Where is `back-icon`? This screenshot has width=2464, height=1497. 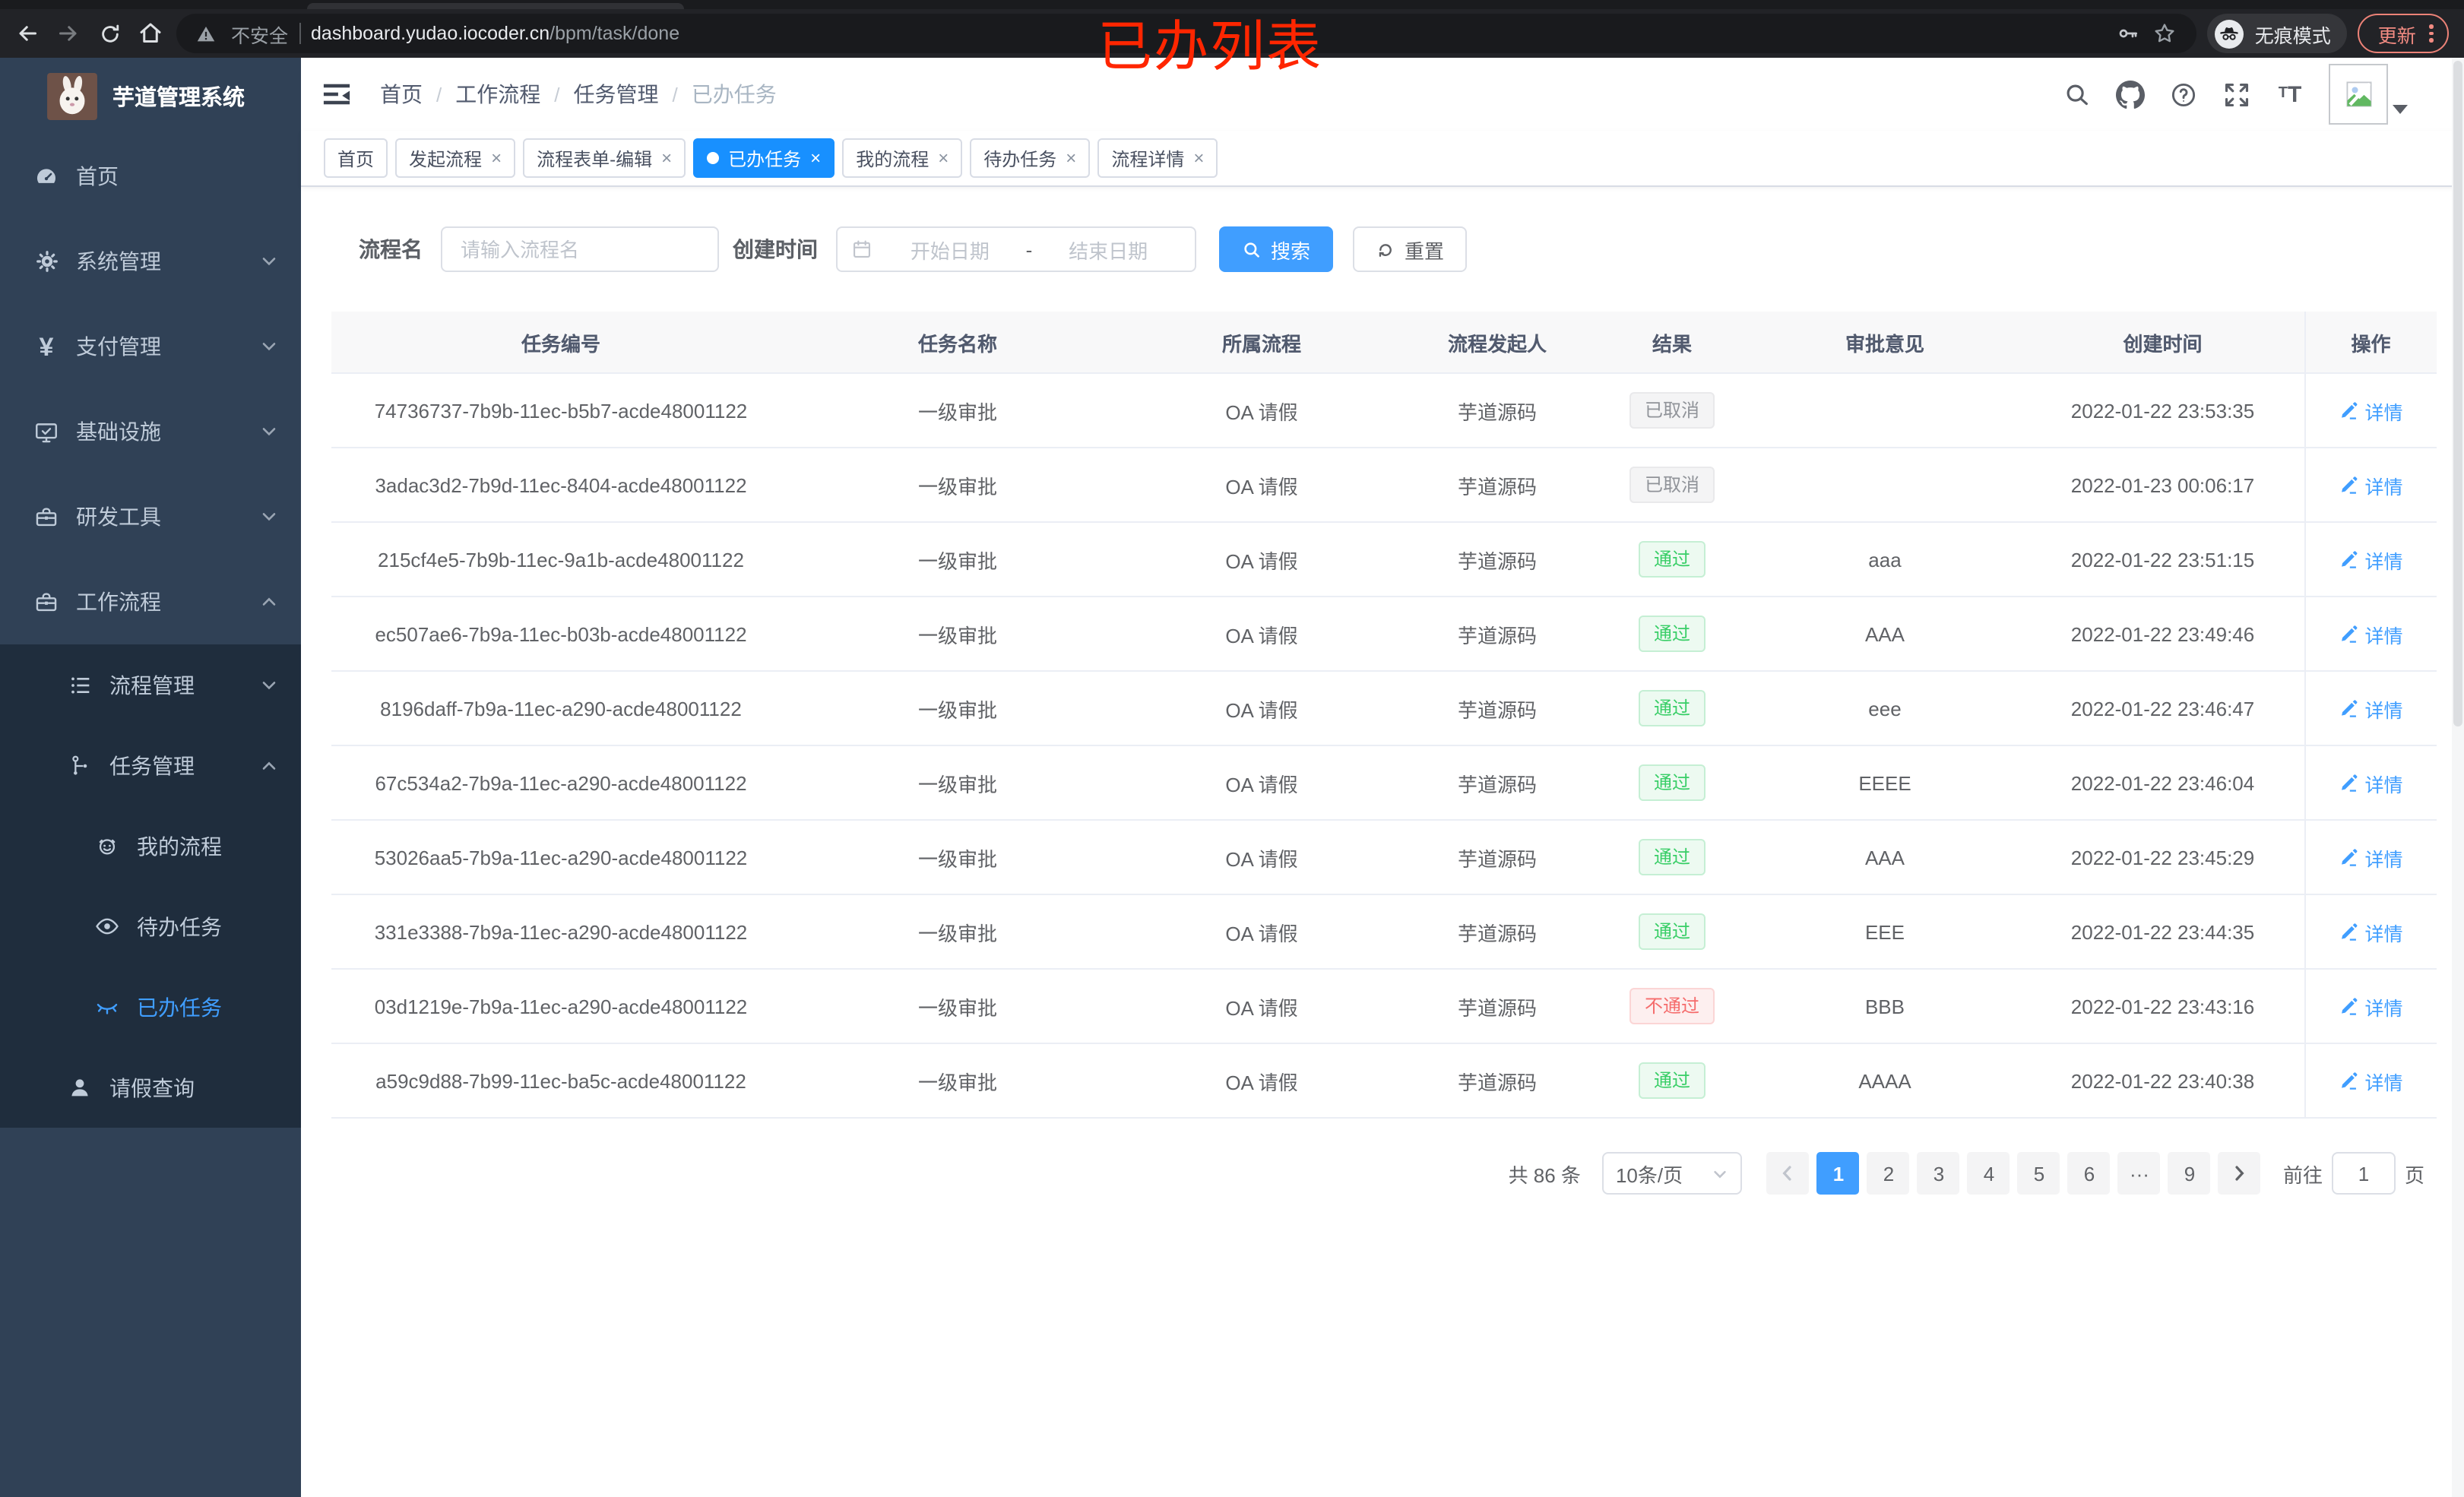 back-icon is located at coordinates (27, 33).